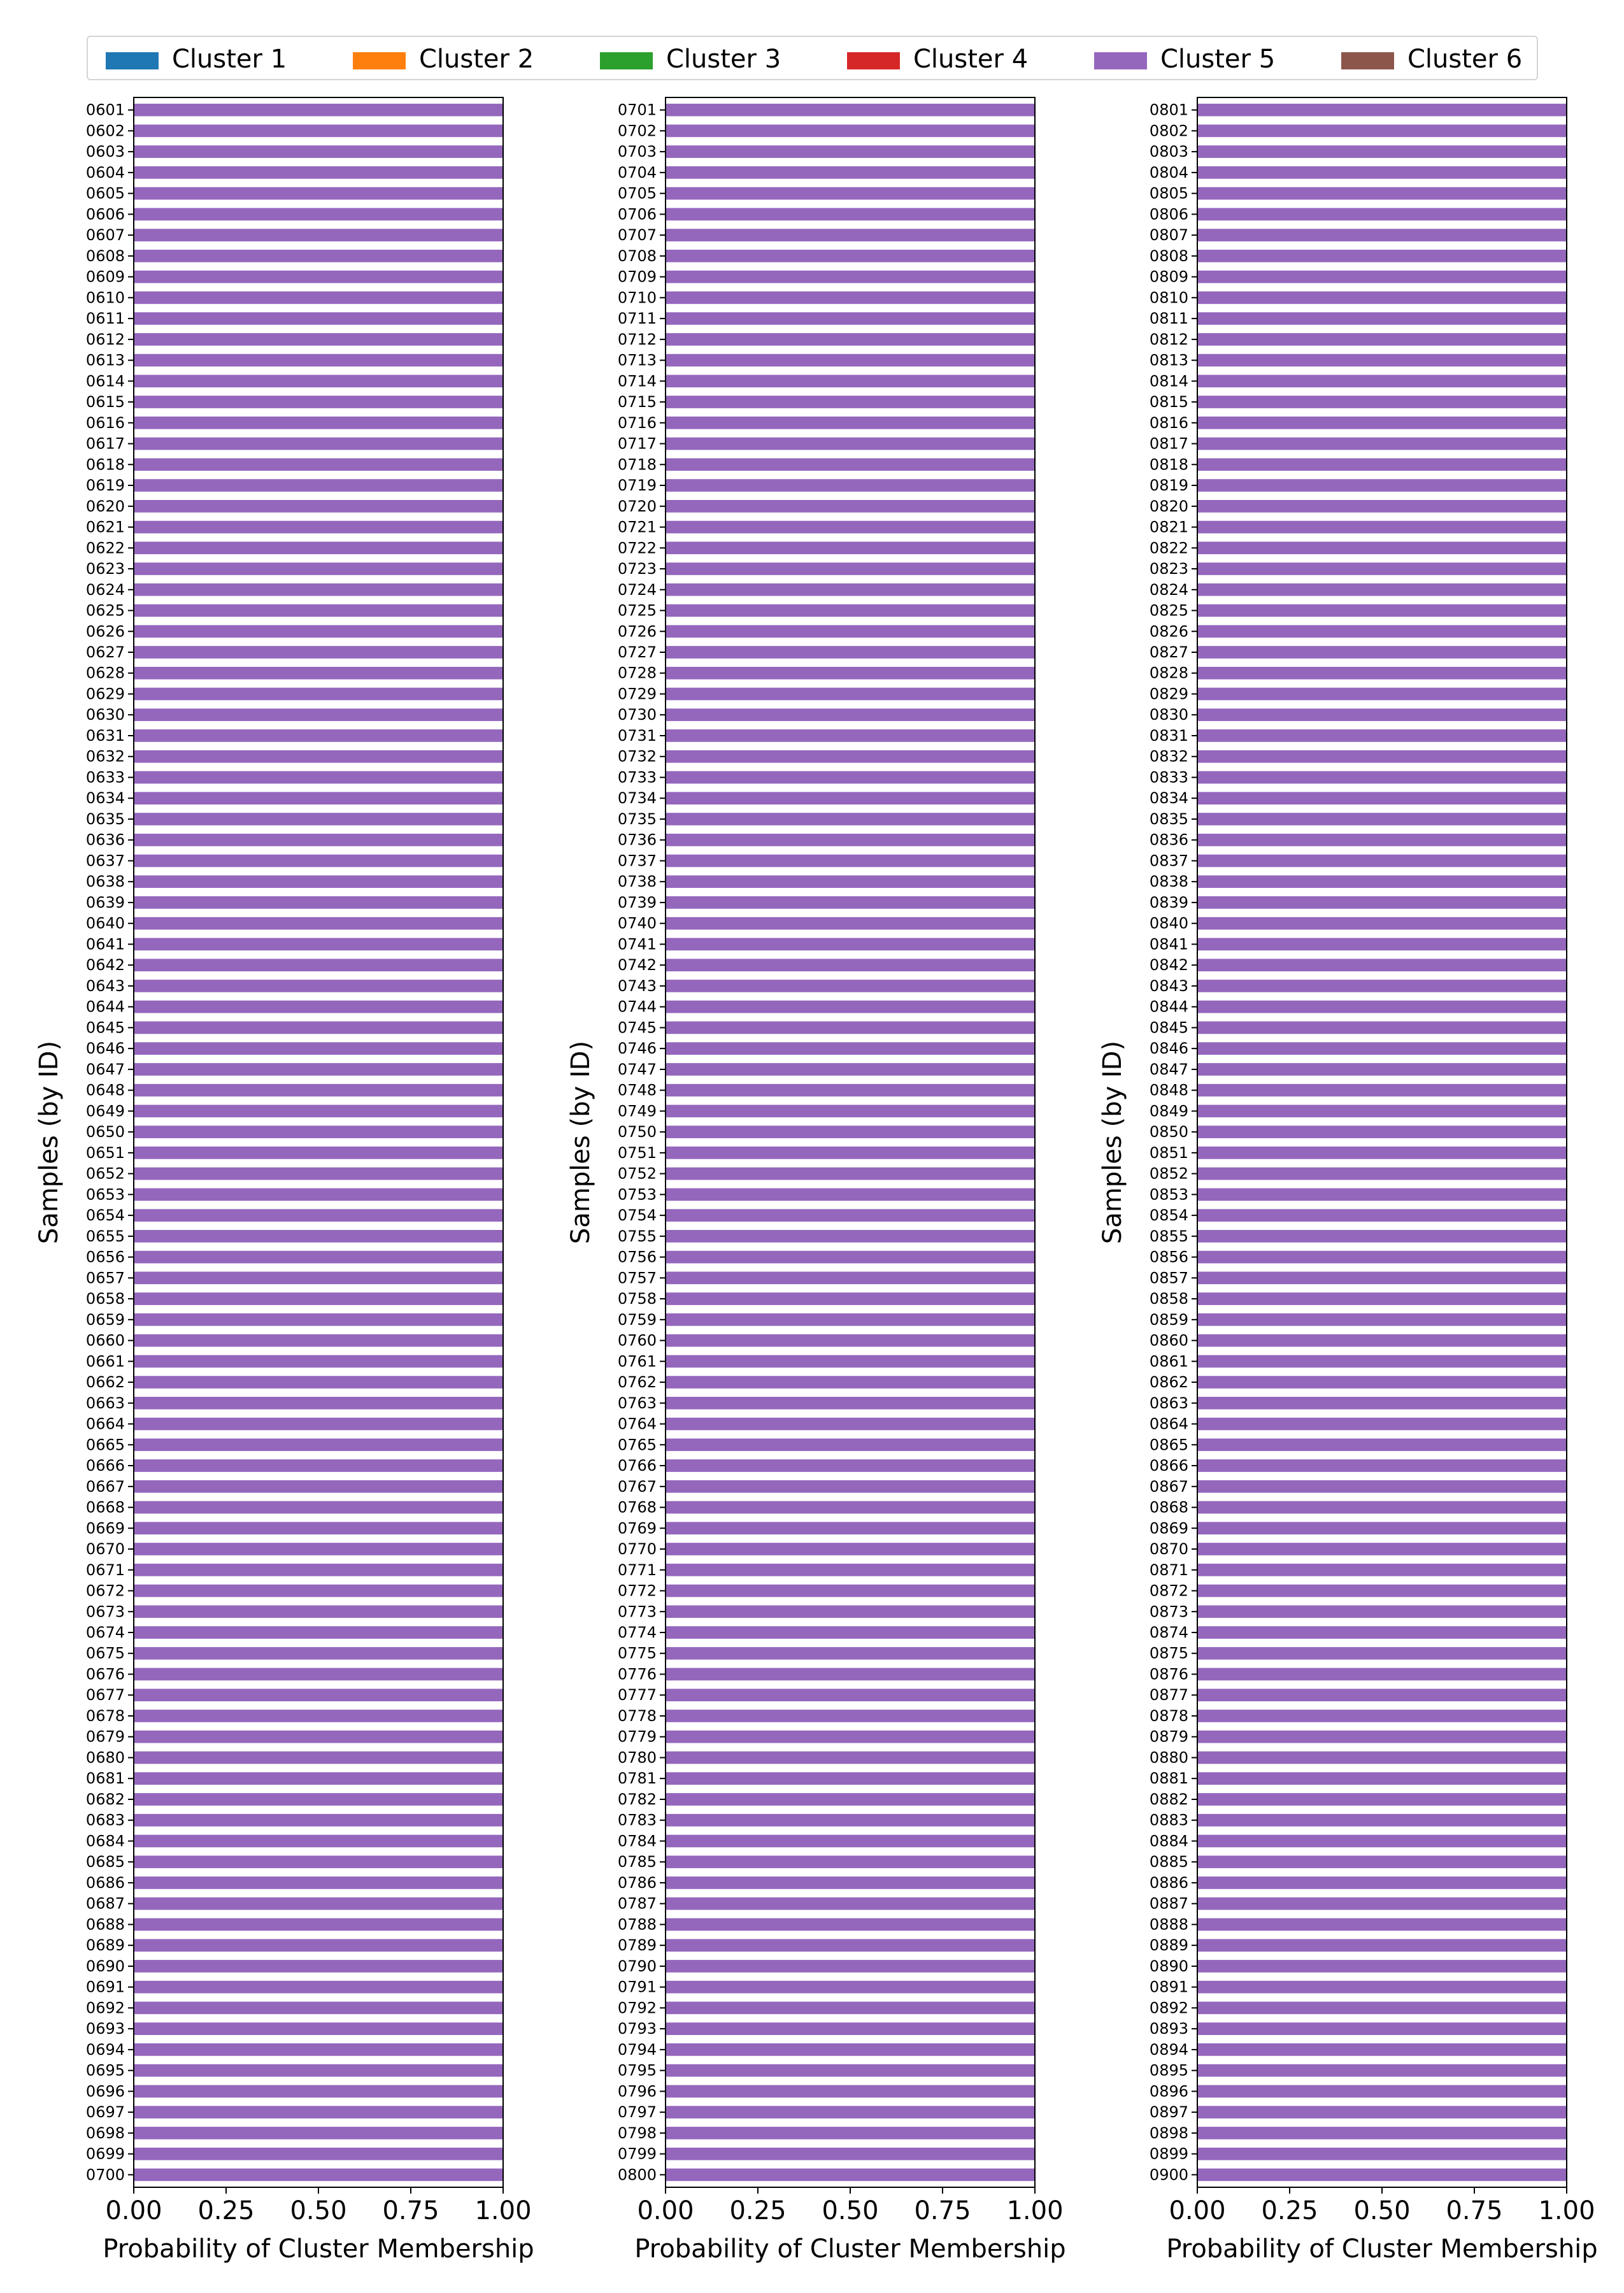  What do you see at coordinates (105, 1341) in the screenshot?
I see `y-tick-label-0660: 0660` at bounding box center [105, 1341].